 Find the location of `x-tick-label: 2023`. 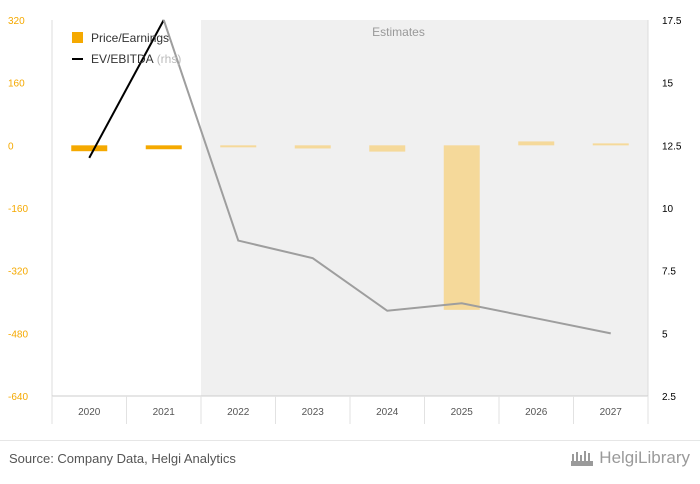

x-tick-label: 2023 is located at coordinates (313, 412).